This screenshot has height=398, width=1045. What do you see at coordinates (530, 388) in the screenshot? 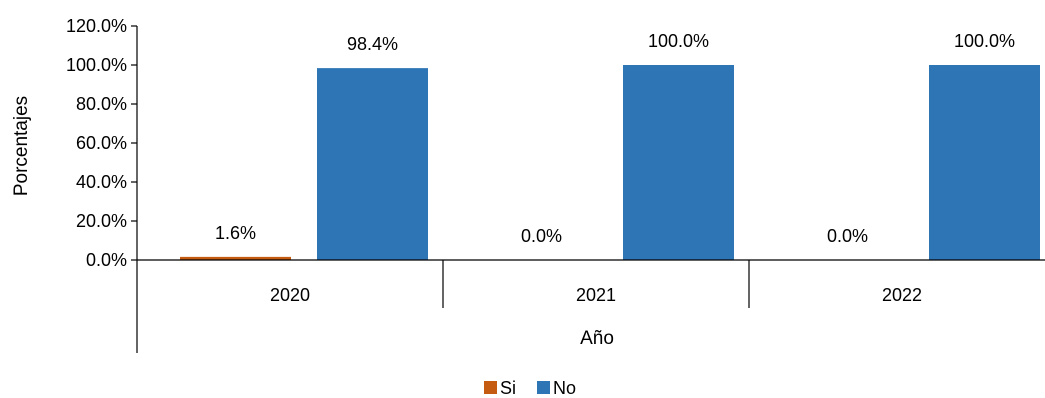
I see `legend: Si No` at bounding box center [530, 388].